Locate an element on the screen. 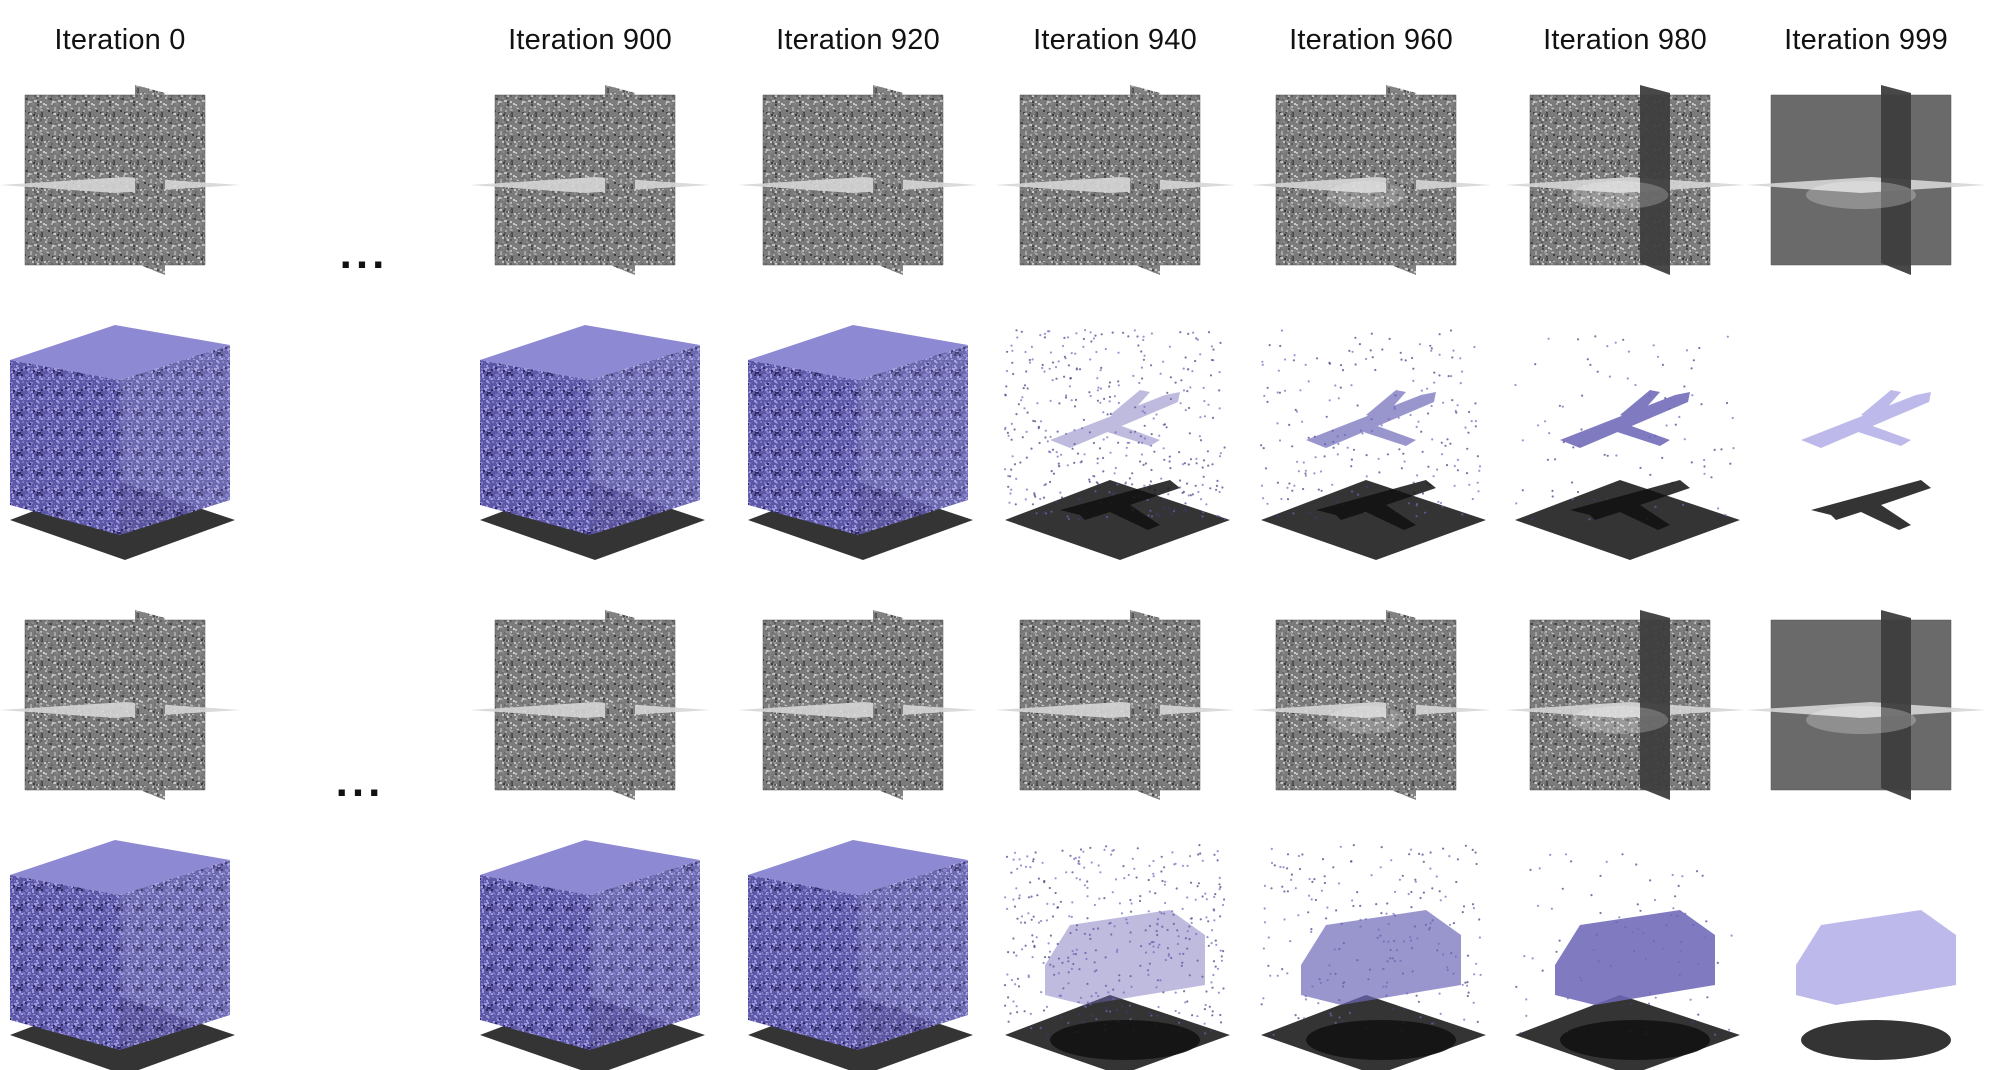 The width and height of the screenshot is (2009, 1070). column-label-iteration-920: Iteration 920 is located at coordinates (858, 40).